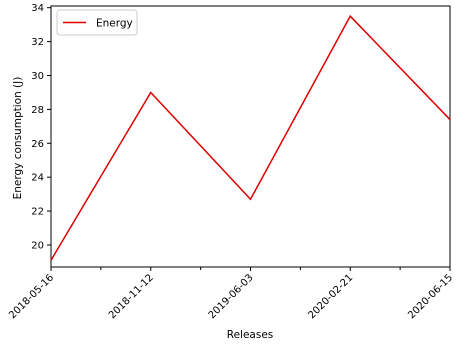 Image resolution: width=476 pixels, height=345 pixels. What do you see at coordinates (330, 296) in the screenshot?
I see `x-tick-label: 2020-02-21` at bounding box center [330, 296].